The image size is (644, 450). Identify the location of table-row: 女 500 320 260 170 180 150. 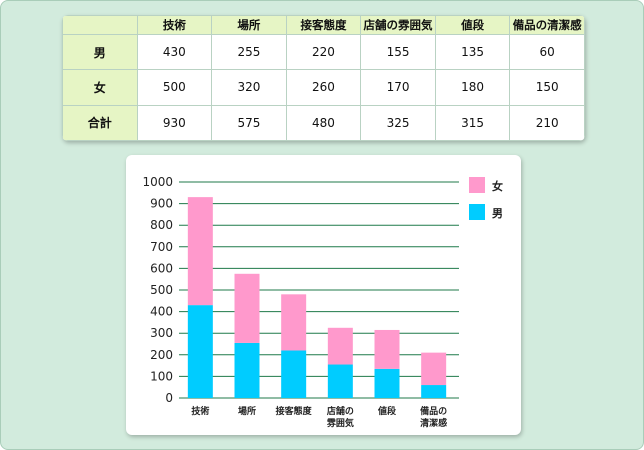
(323, 87).